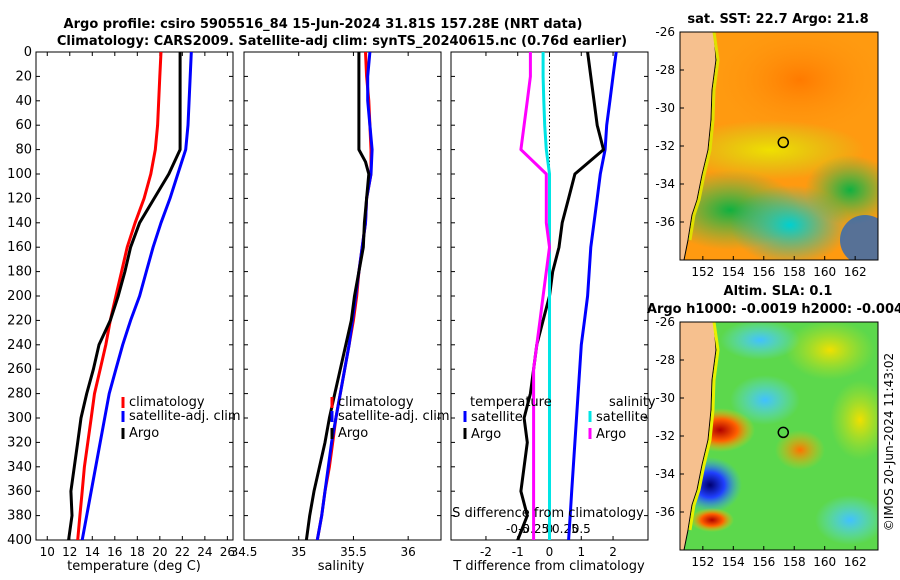  What do you see at coordinates (19, 491) in the screenshot?
I see `y-tick-label: 360` at bounding box center [19, 491].